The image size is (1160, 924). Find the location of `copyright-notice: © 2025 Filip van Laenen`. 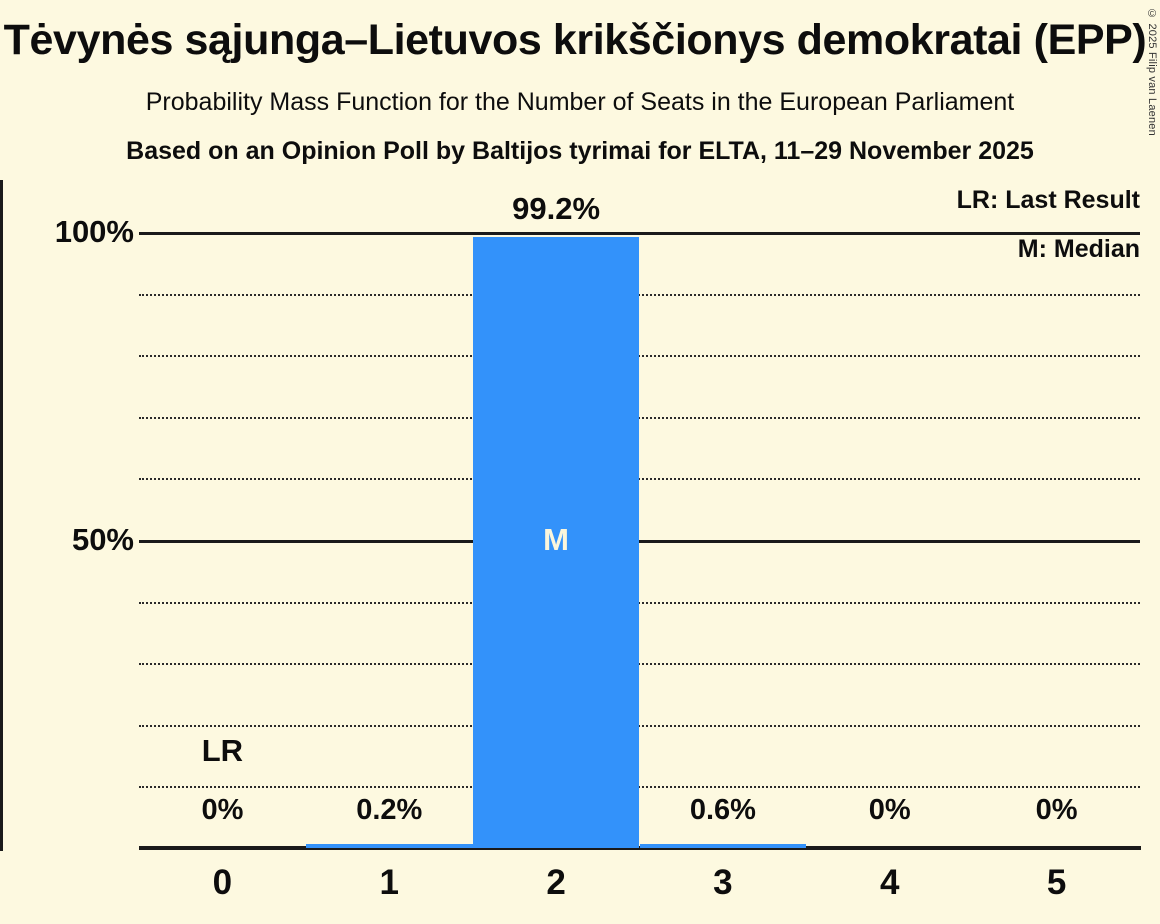

copyright-notice: © 2025 Filip van Laenen is located at coordinates (1152, 72).